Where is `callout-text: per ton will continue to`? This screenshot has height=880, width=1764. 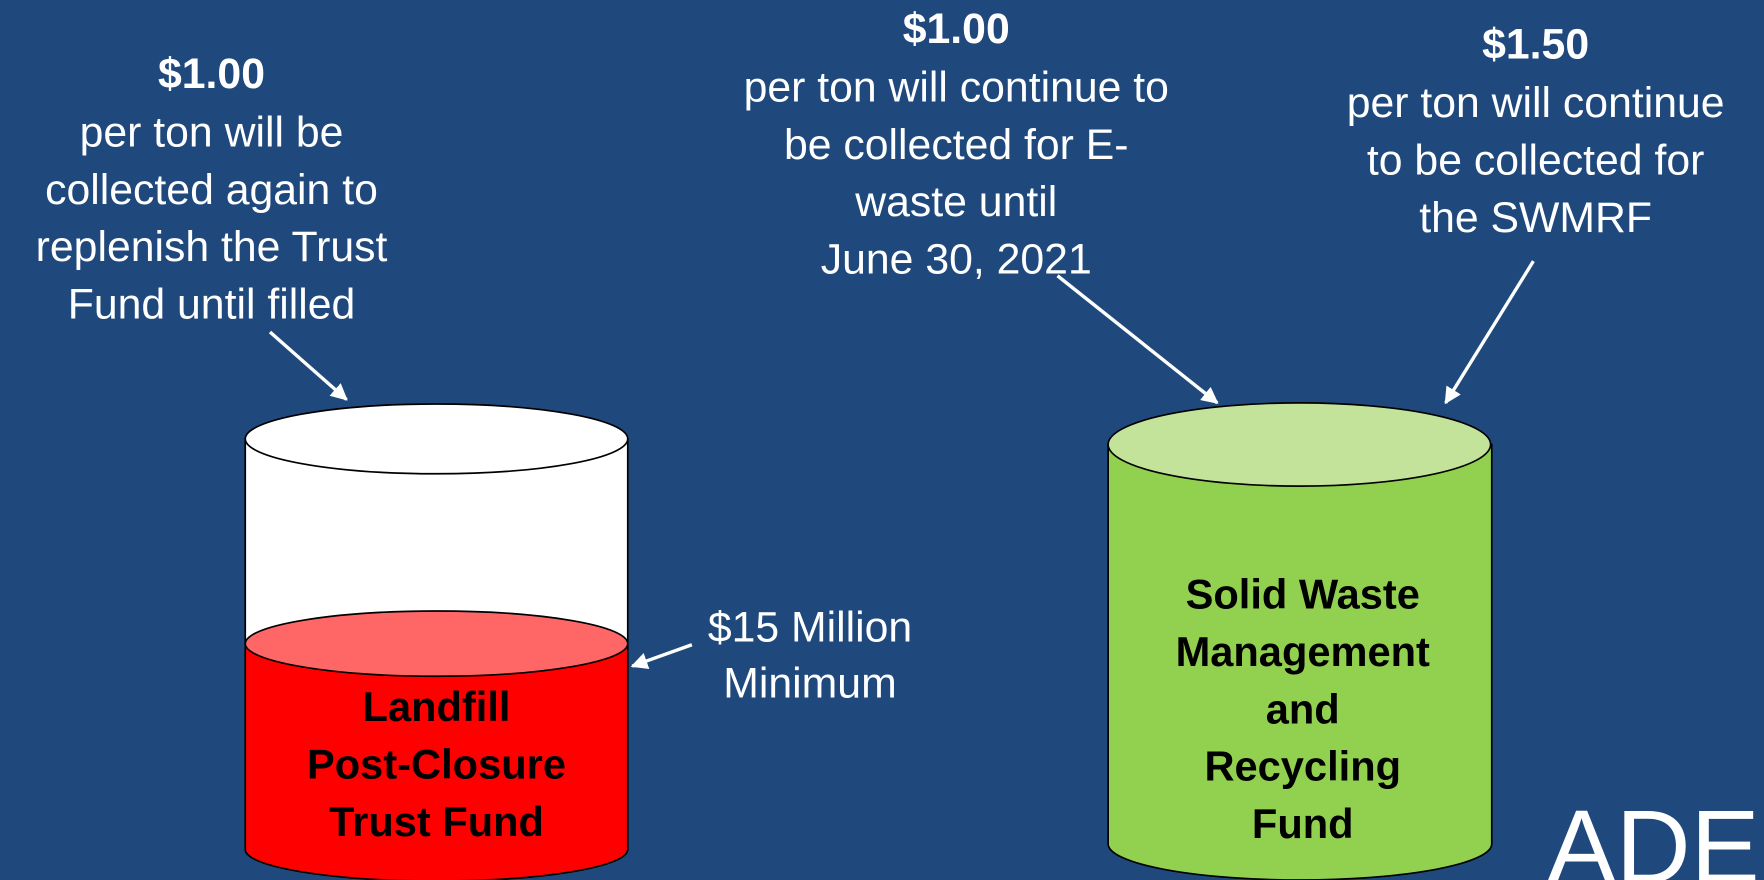 callout-text: per ton will continue to is located at coordinates (956, 87).